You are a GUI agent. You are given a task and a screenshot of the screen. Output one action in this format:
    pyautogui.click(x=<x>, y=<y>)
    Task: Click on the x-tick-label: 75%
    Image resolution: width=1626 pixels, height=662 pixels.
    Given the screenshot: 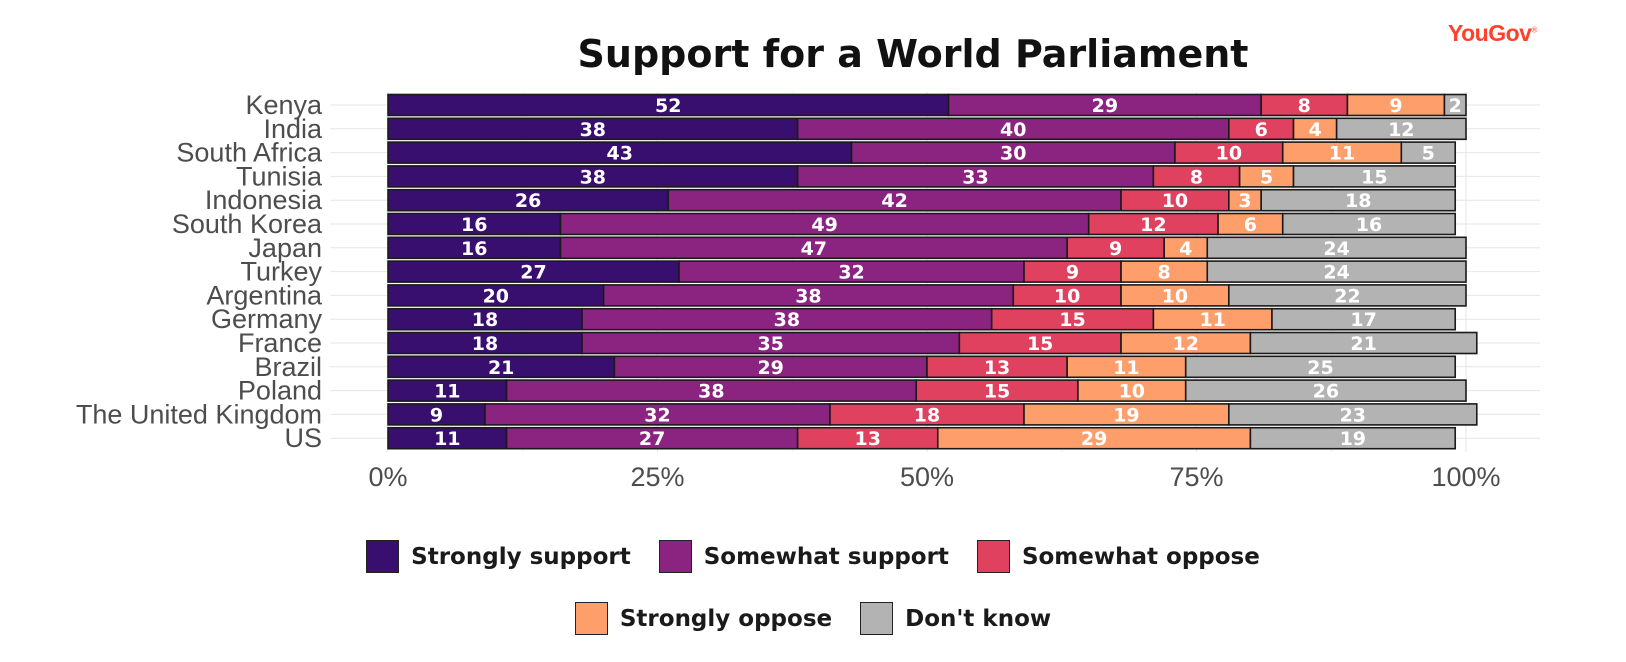 What is the action you would take?
    pyautogui.click(x=1196, y=477)
    